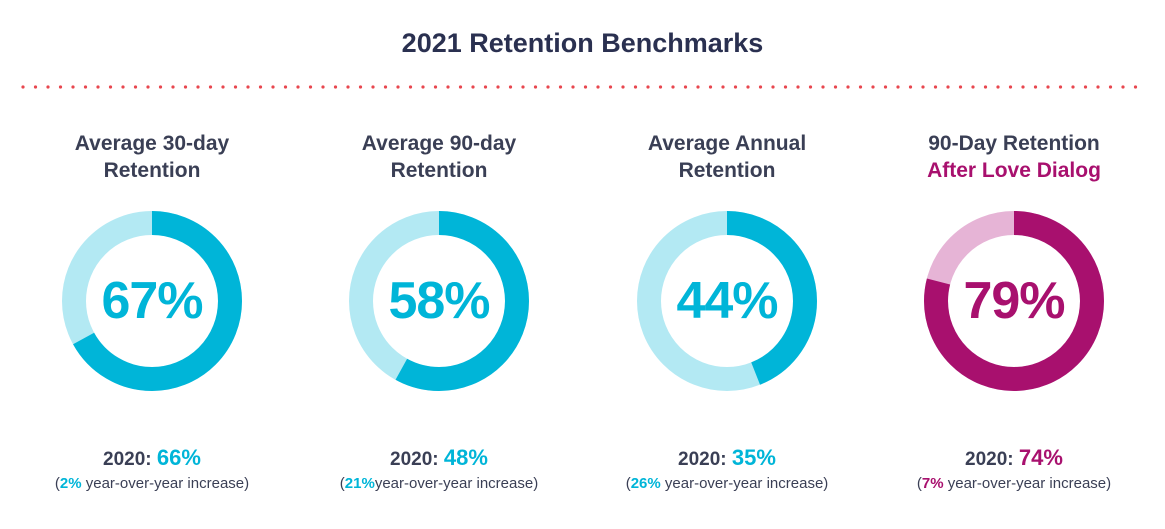 The width and height of the screenshot is (1165, 529). Describe the element at coordinates (1014, 143) in the screenshot. I see `card-title-line1: 90-Day Retention` at that location.